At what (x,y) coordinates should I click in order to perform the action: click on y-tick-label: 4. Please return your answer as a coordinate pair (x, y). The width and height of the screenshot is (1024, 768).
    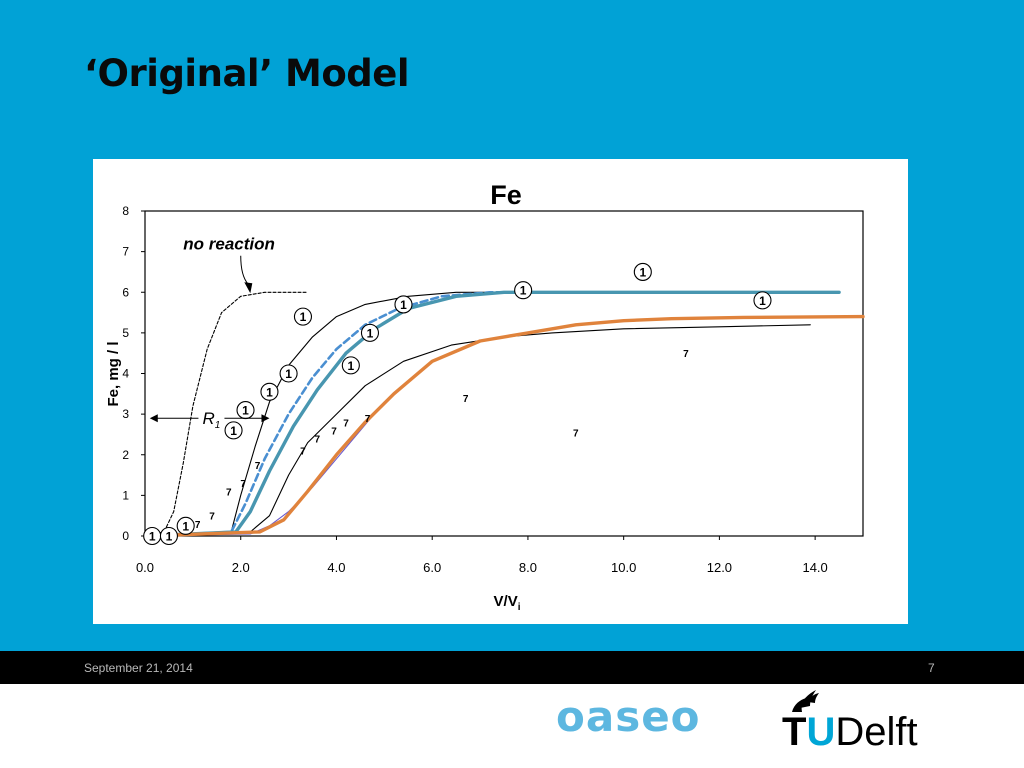
    Looking at the image, I should click on (125, 374).